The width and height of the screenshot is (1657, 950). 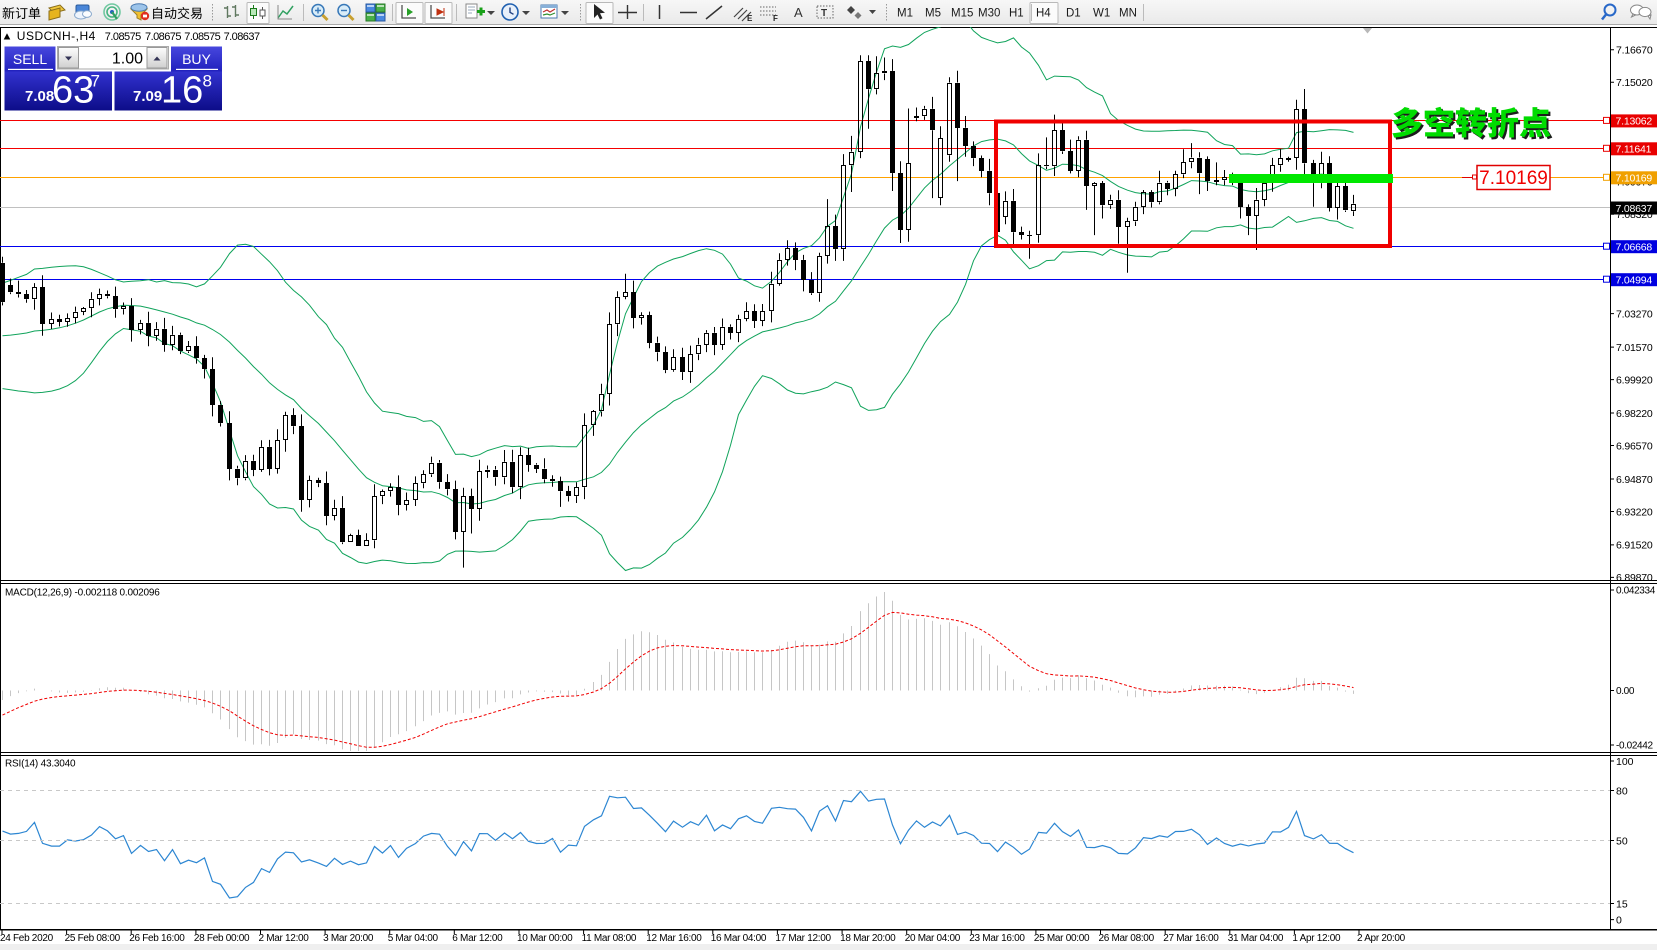 What do you see at coordinates (609, 938) in the screenshot?
I see `svg-text: 11 Mar 08:00` at bounding box center [609, 938].